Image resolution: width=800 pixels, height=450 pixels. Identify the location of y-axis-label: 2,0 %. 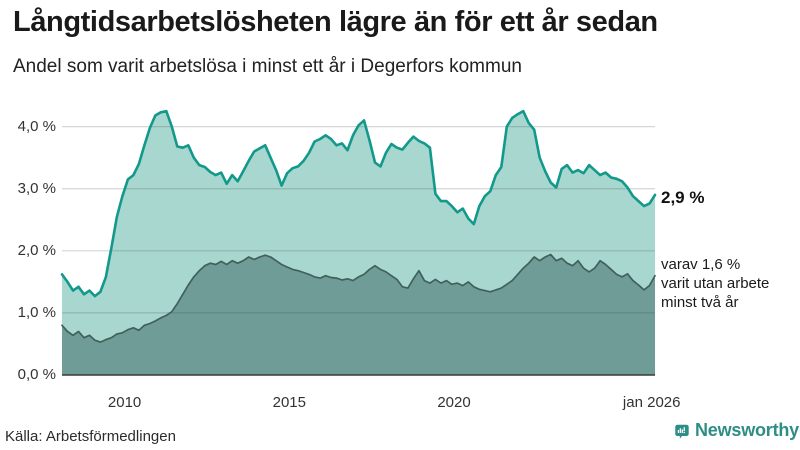
(36, 250).